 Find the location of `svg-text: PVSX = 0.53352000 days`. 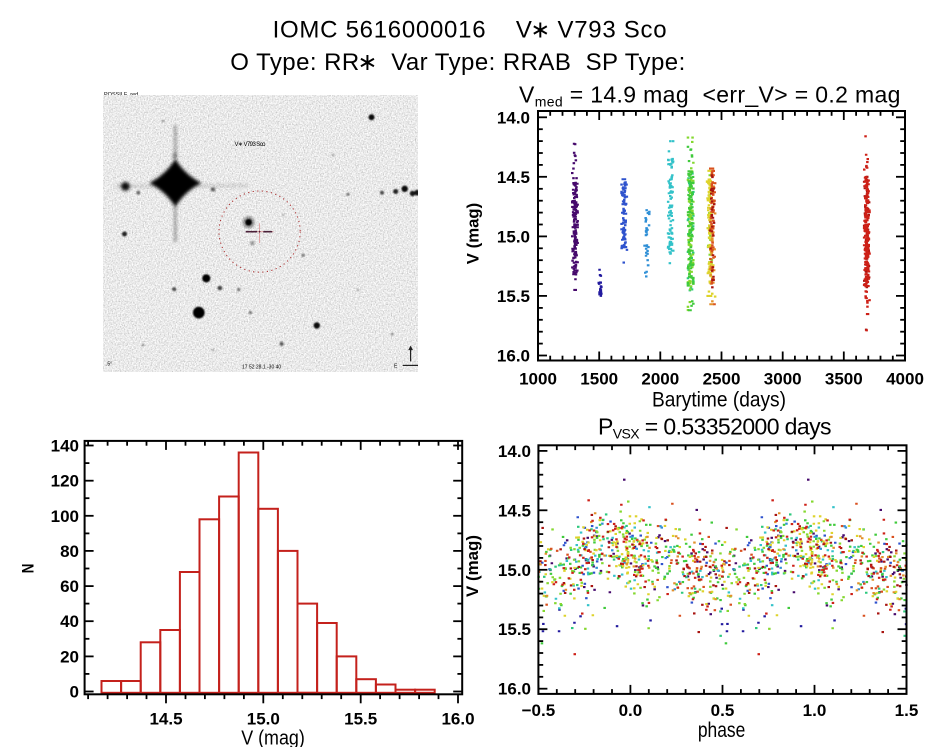

svg-text: PVSX = 0.53352000 days is located at coordinates (714, 428).